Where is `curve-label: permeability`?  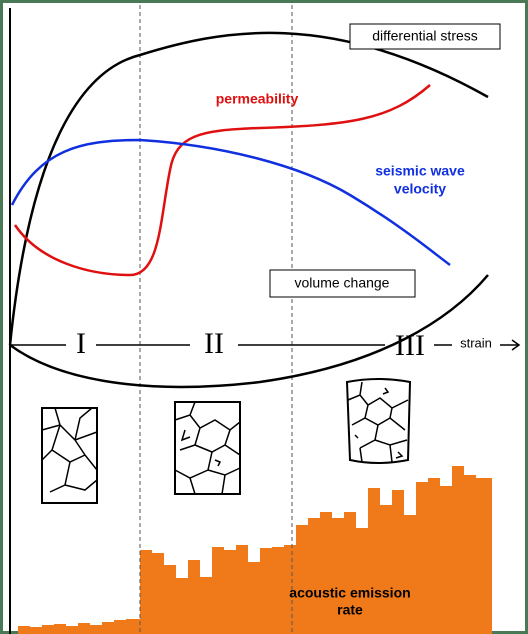
curve-label: permeability is located at coordinates (257, 99).